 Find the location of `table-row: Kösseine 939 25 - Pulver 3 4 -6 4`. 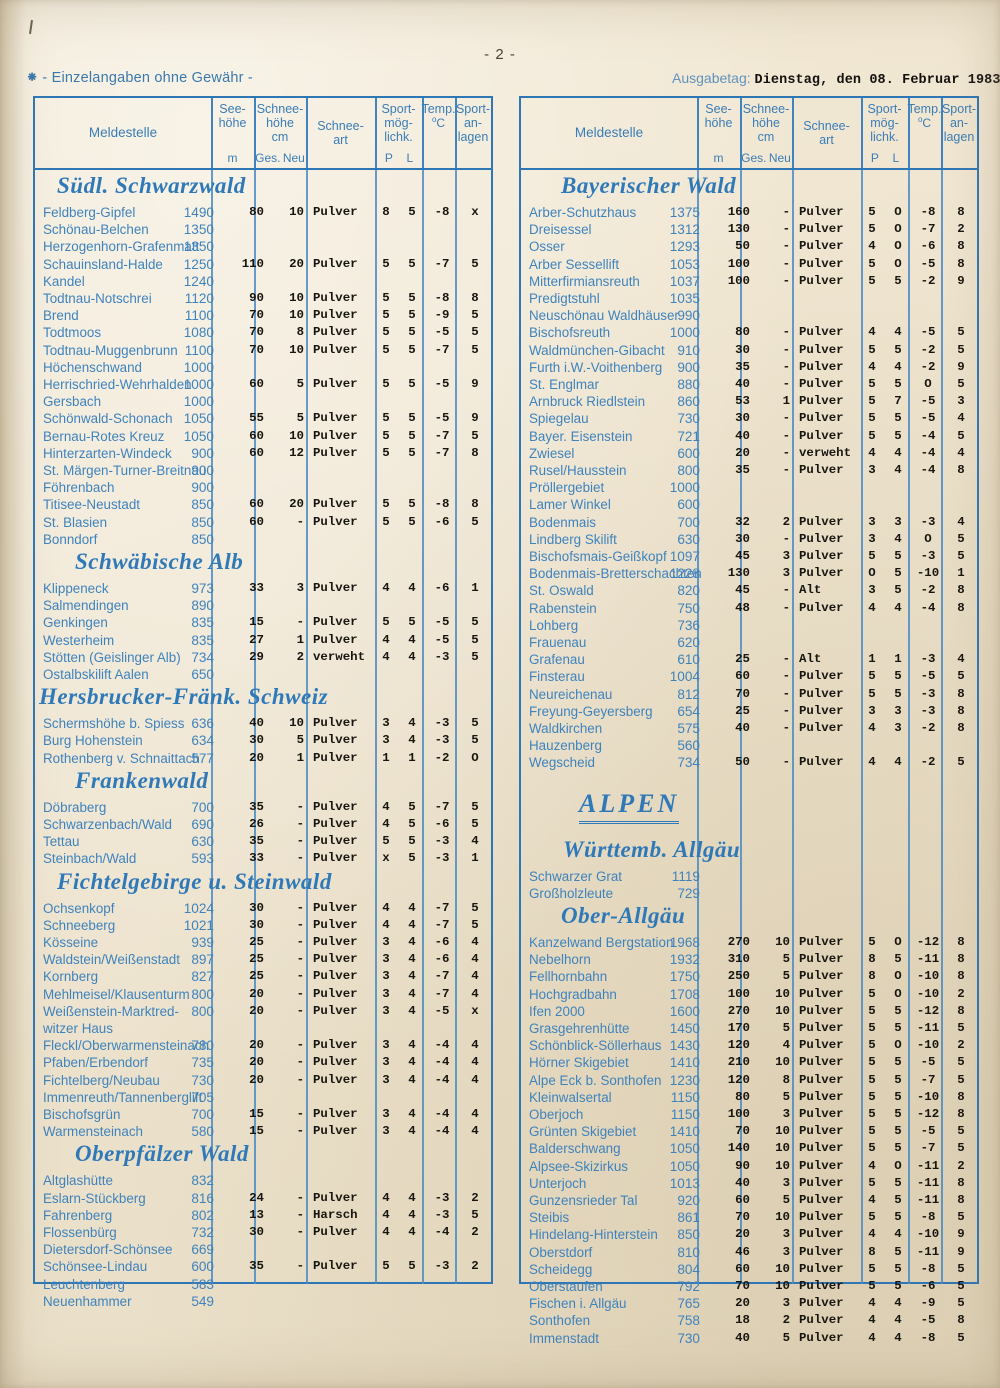

table-row: Kösseine 939 25 - Pulver 3 4 -6 4 is located at coordinates (263, 942).